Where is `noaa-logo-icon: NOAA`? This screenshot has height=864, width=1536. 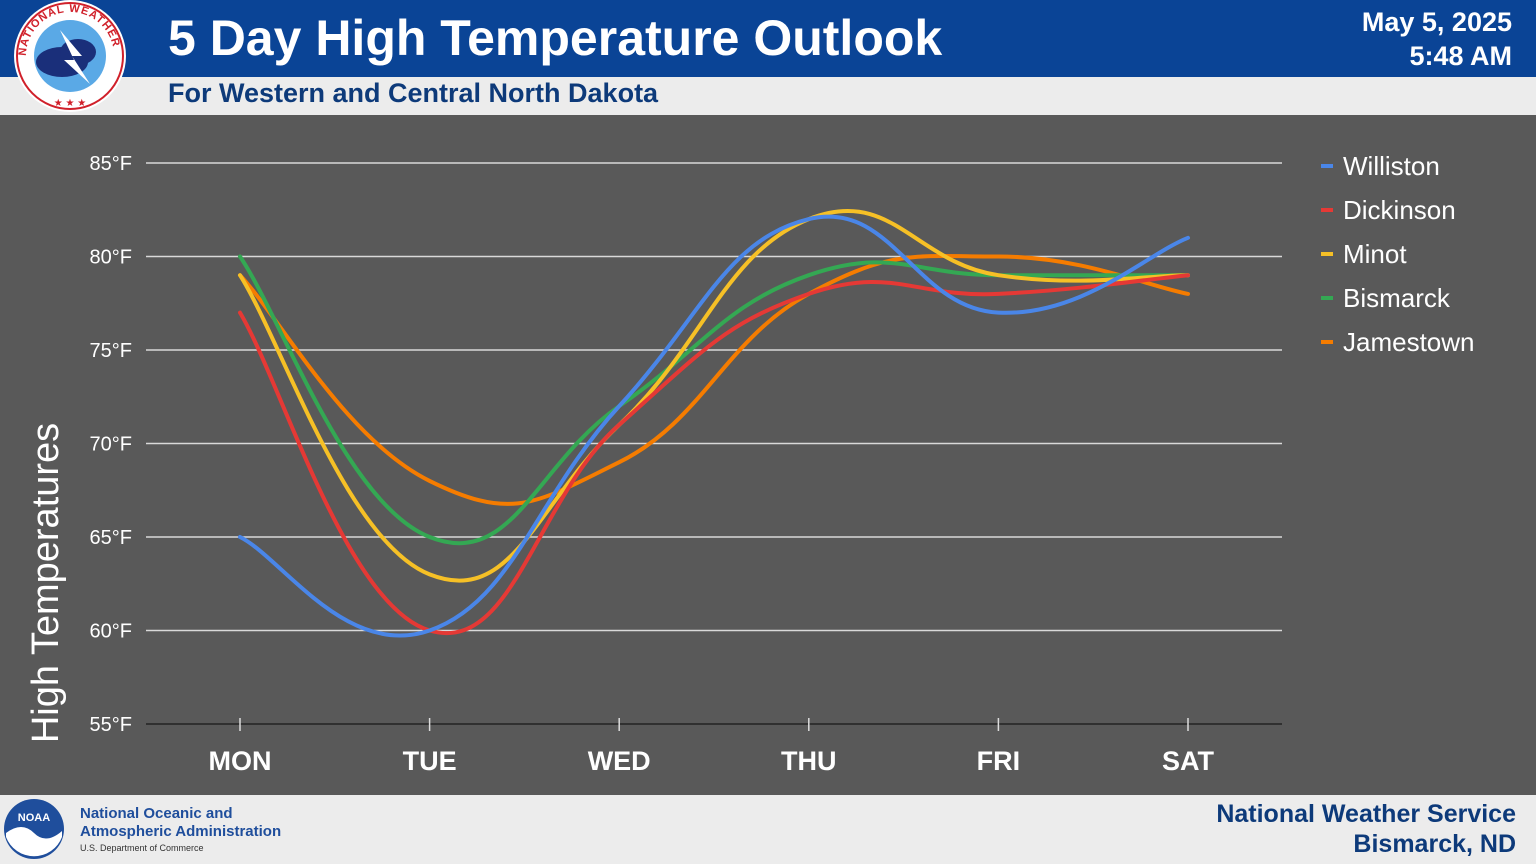
noaa-logo-icon: NOAA is located at coordinates (34, 829).